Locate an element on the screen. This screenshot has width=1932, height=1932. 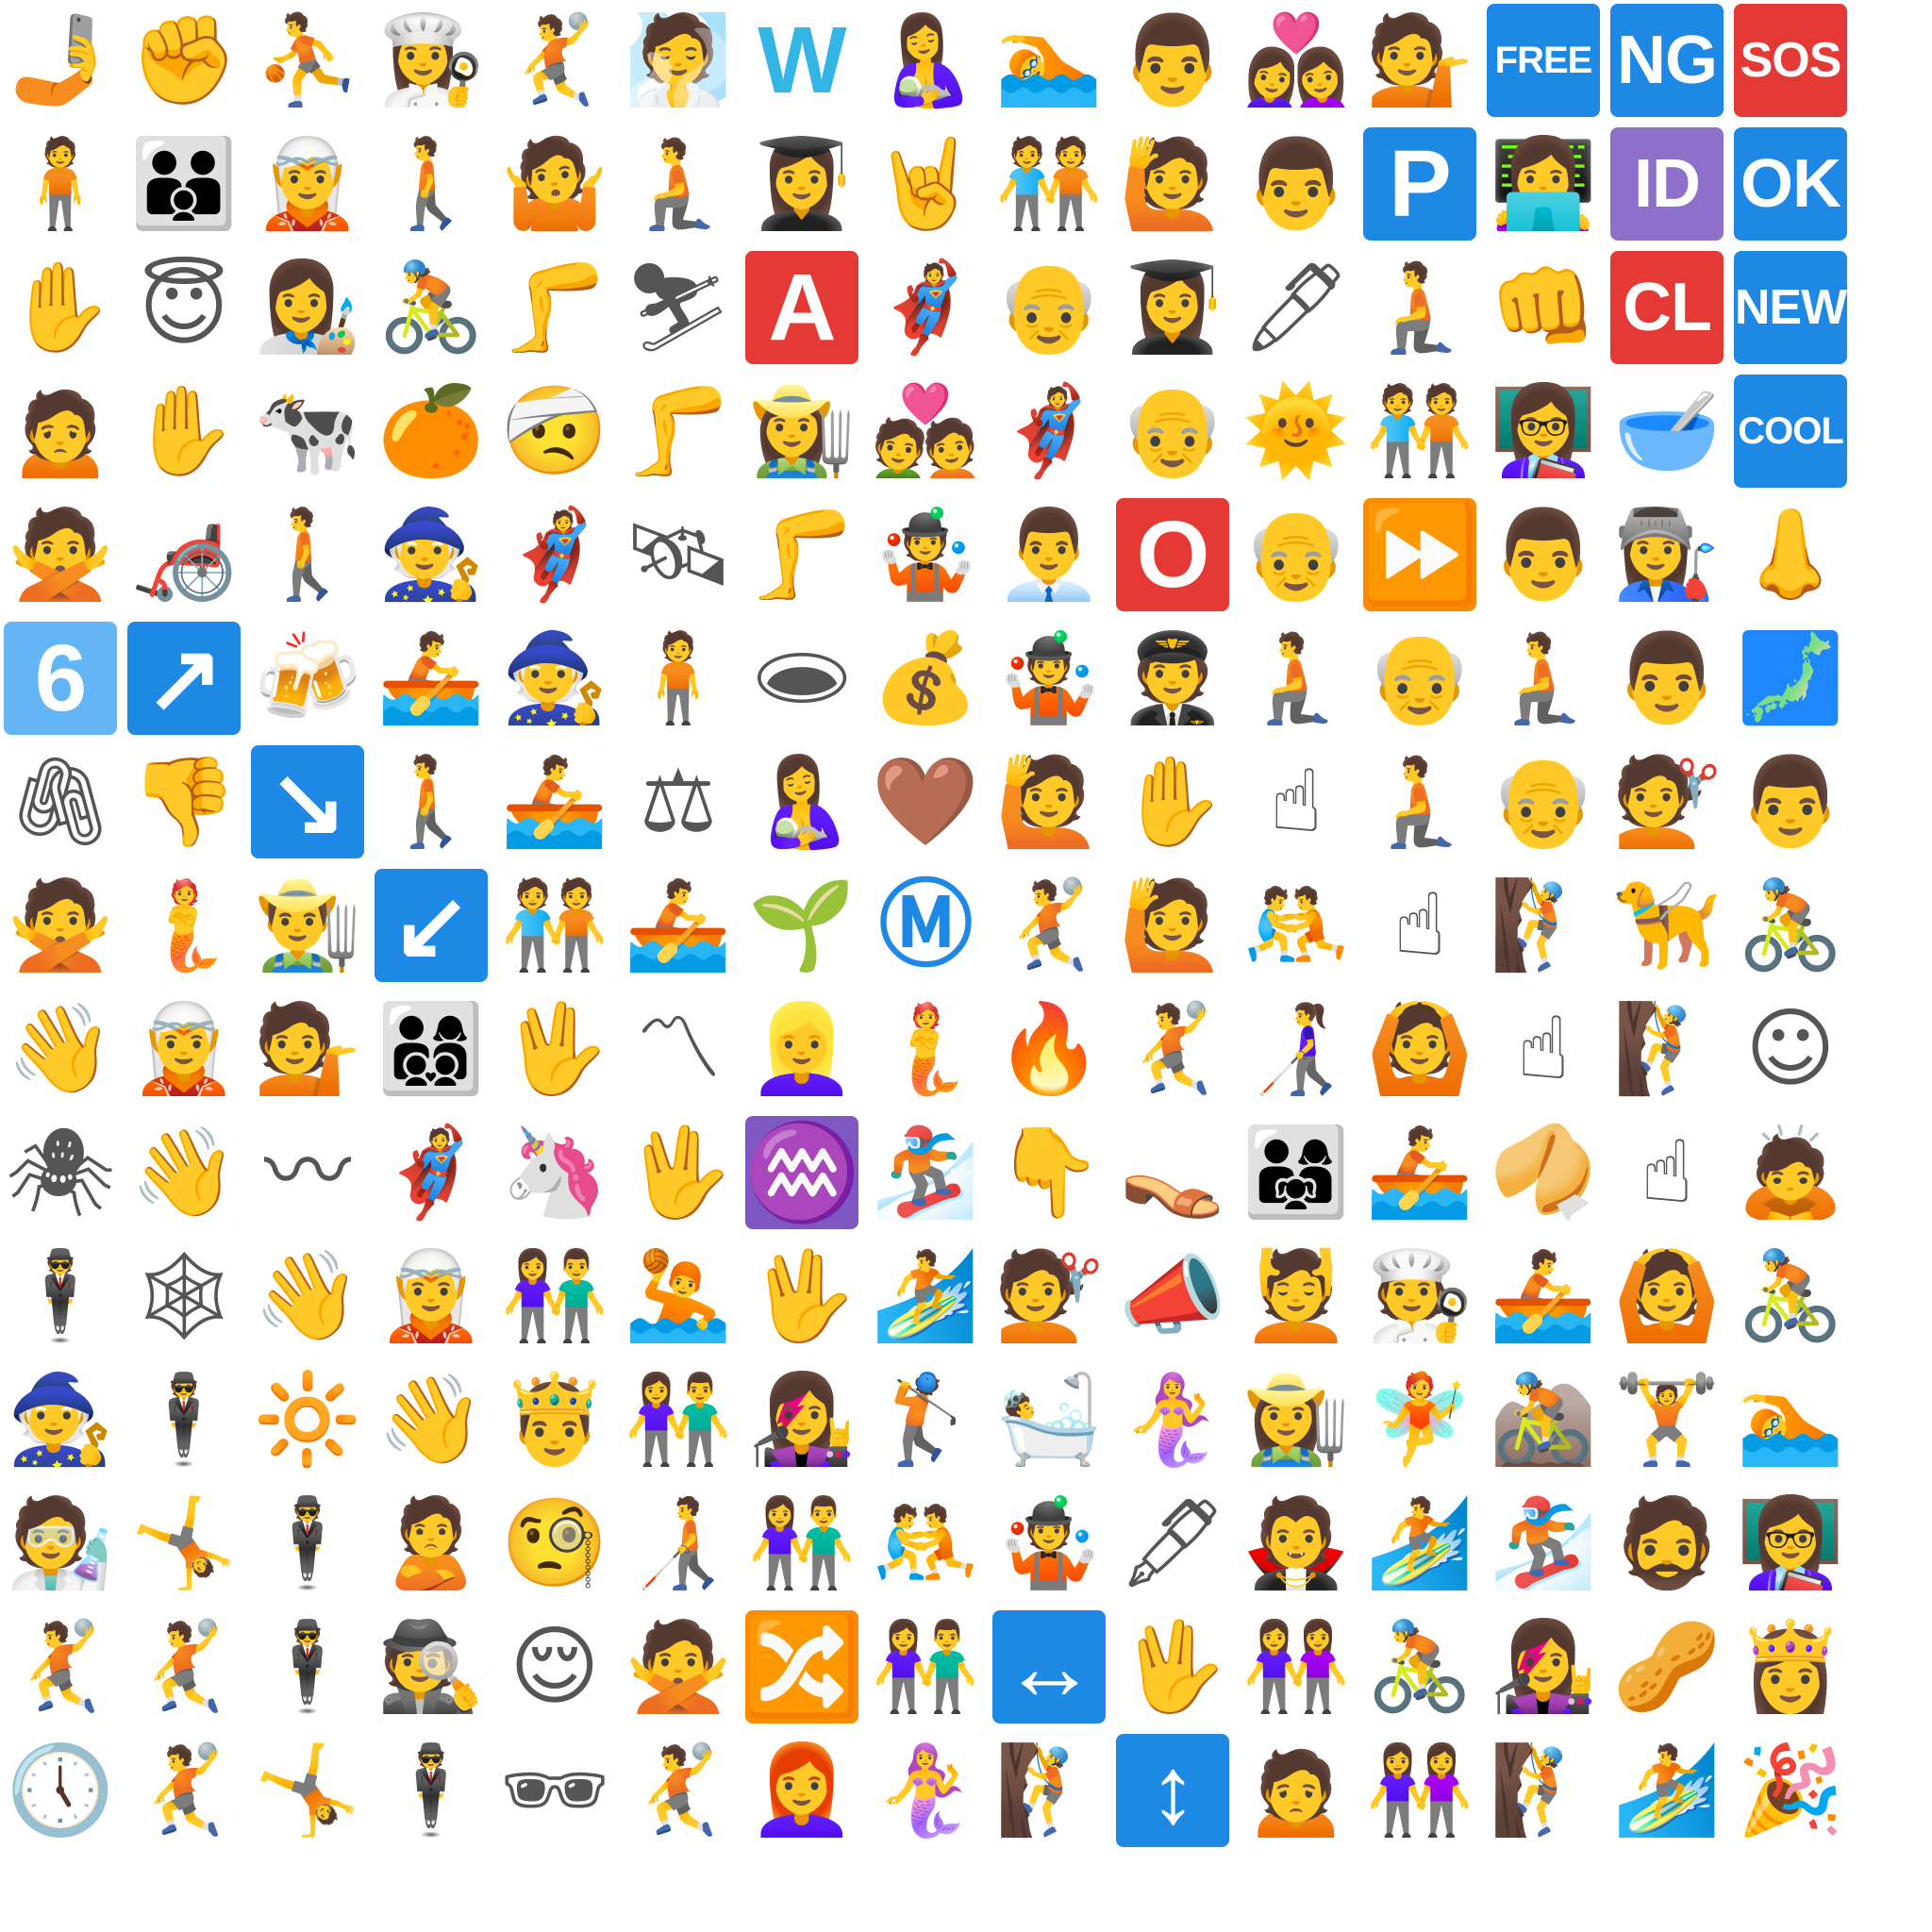
woman-factory-worker-icon: 👩‍🏭 is located at coordinates (1667, 555).